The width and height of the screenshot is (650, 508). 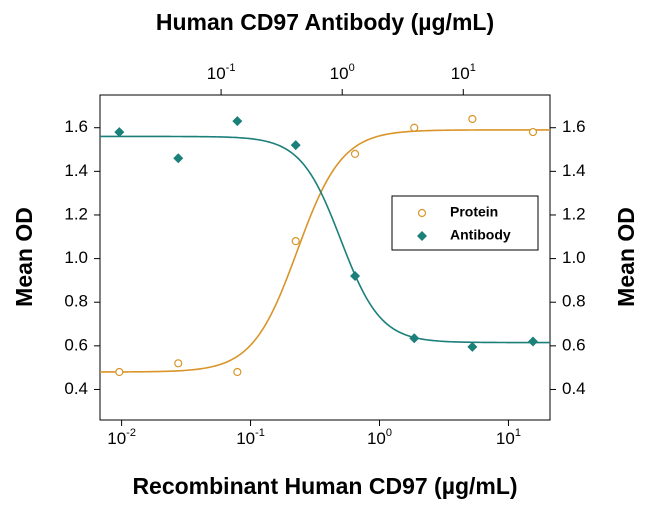 I want to click on legend-label: Antibody, so click(x=480, y=235).